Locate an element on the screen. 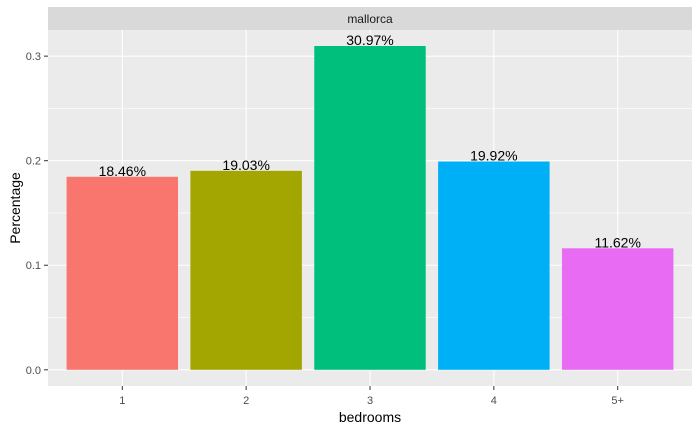 The width and height of the screenshot is (700, 437). bar-value-label: 19.03% is located at coordinates (245, 165).